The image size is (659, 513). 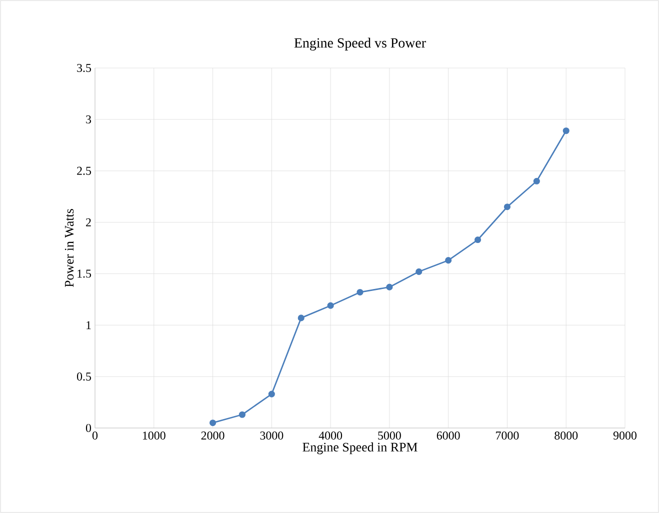 I want to click on x-tick-label: 4000, so click(x=330, y=436).